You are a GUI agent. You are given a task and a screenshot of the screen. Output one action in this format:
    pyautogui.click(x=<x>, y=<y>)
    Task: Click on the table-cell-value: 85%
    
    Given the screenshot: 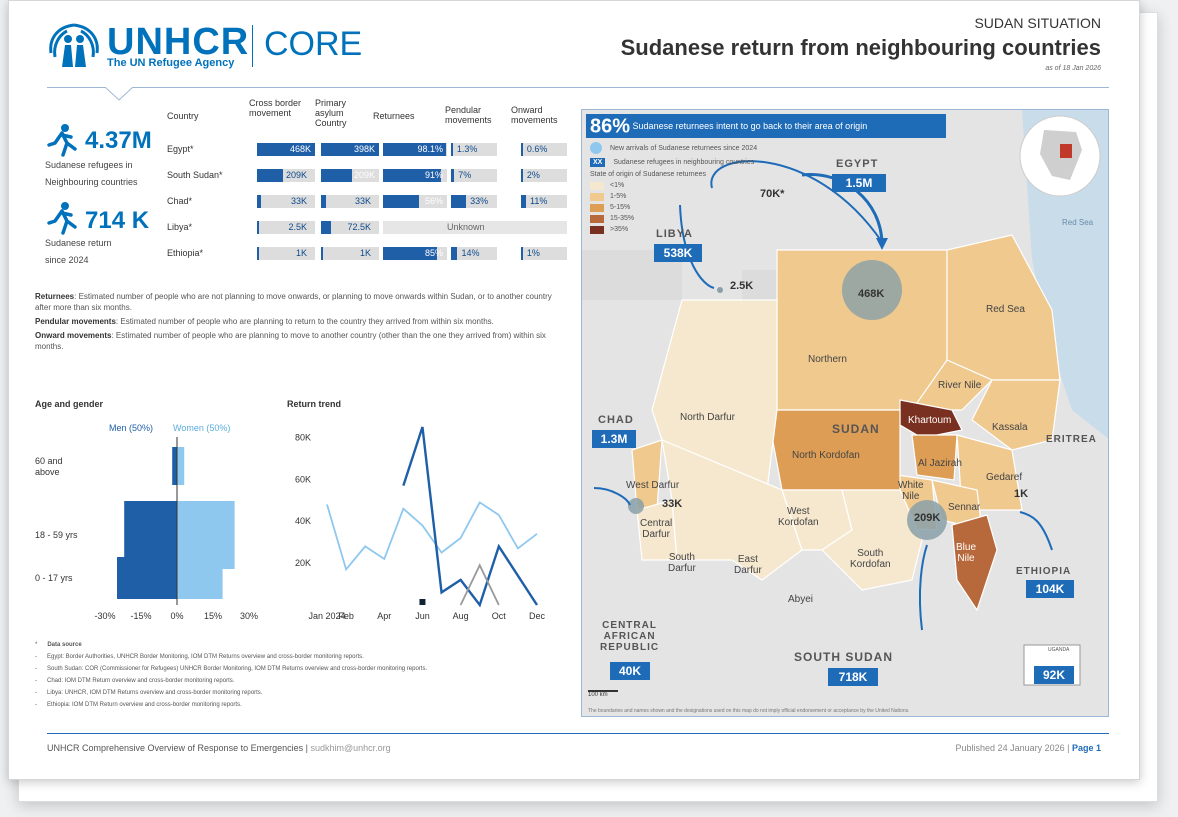 What is the action you would take?
    pyautogui.click(x=433, y=253)
    